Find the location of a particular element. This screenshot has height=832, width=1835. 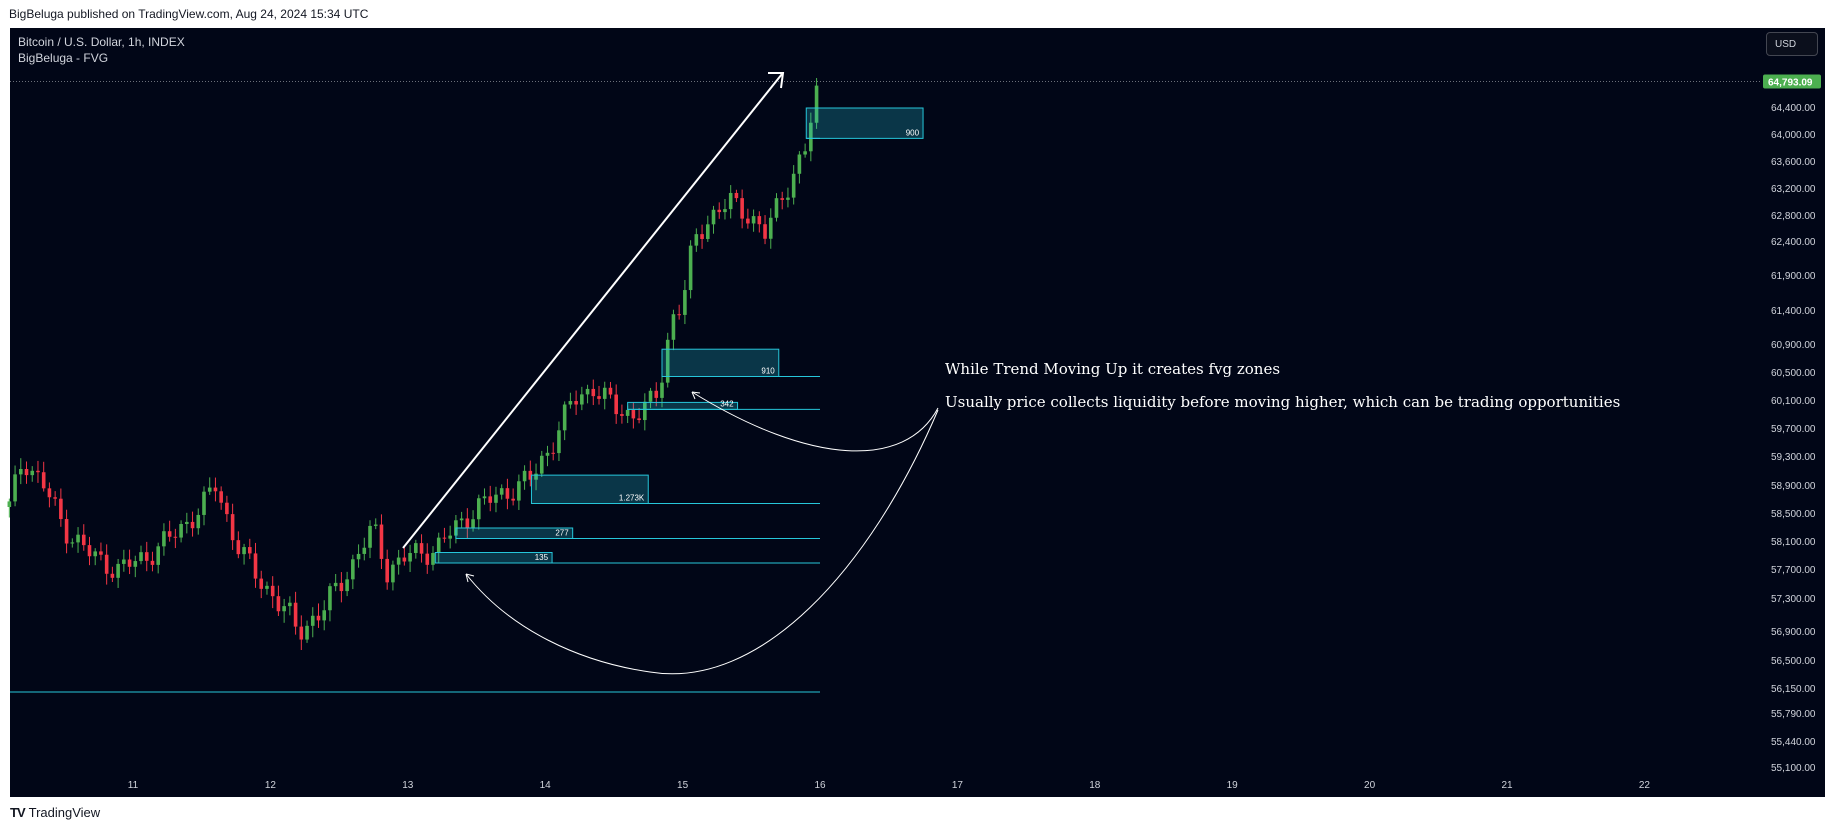

fvg-zone is located at coordinates (864, 123).